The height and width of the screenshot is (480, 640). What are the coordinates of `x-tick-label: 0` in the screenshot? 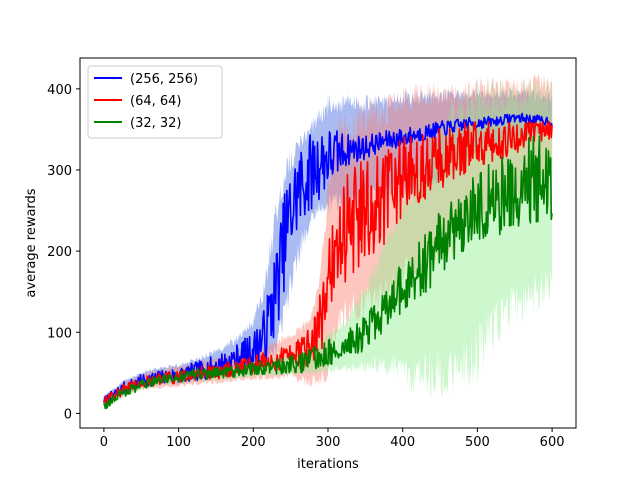 It's located at (104, 442).